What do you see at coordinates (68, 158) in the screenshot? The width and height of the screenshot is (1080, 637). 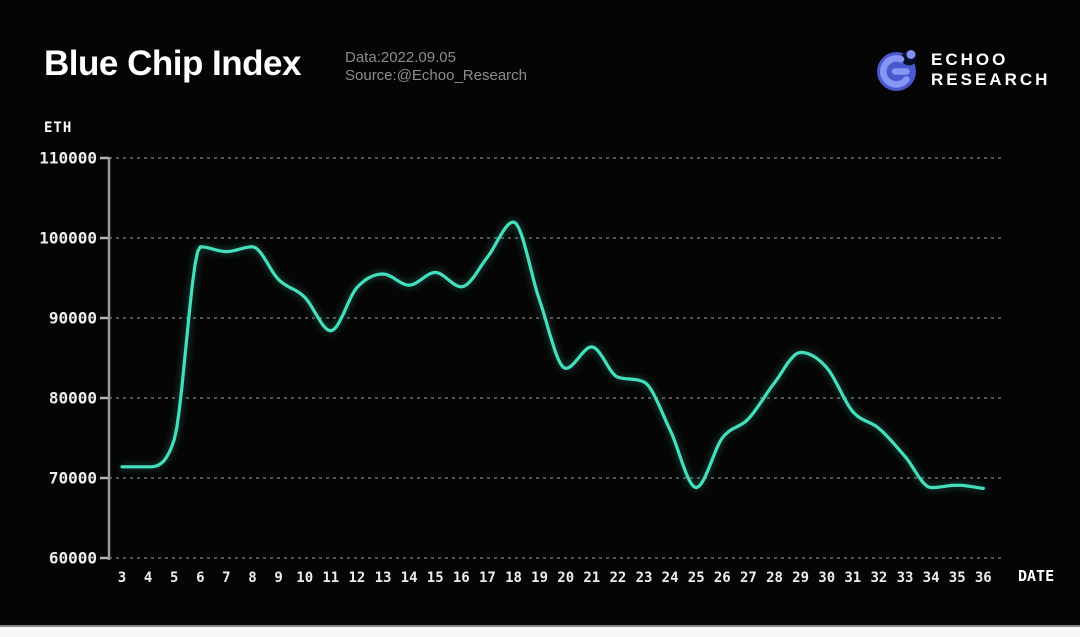 I see `y-tick-label: 110000` at bounding box center [68, 158].